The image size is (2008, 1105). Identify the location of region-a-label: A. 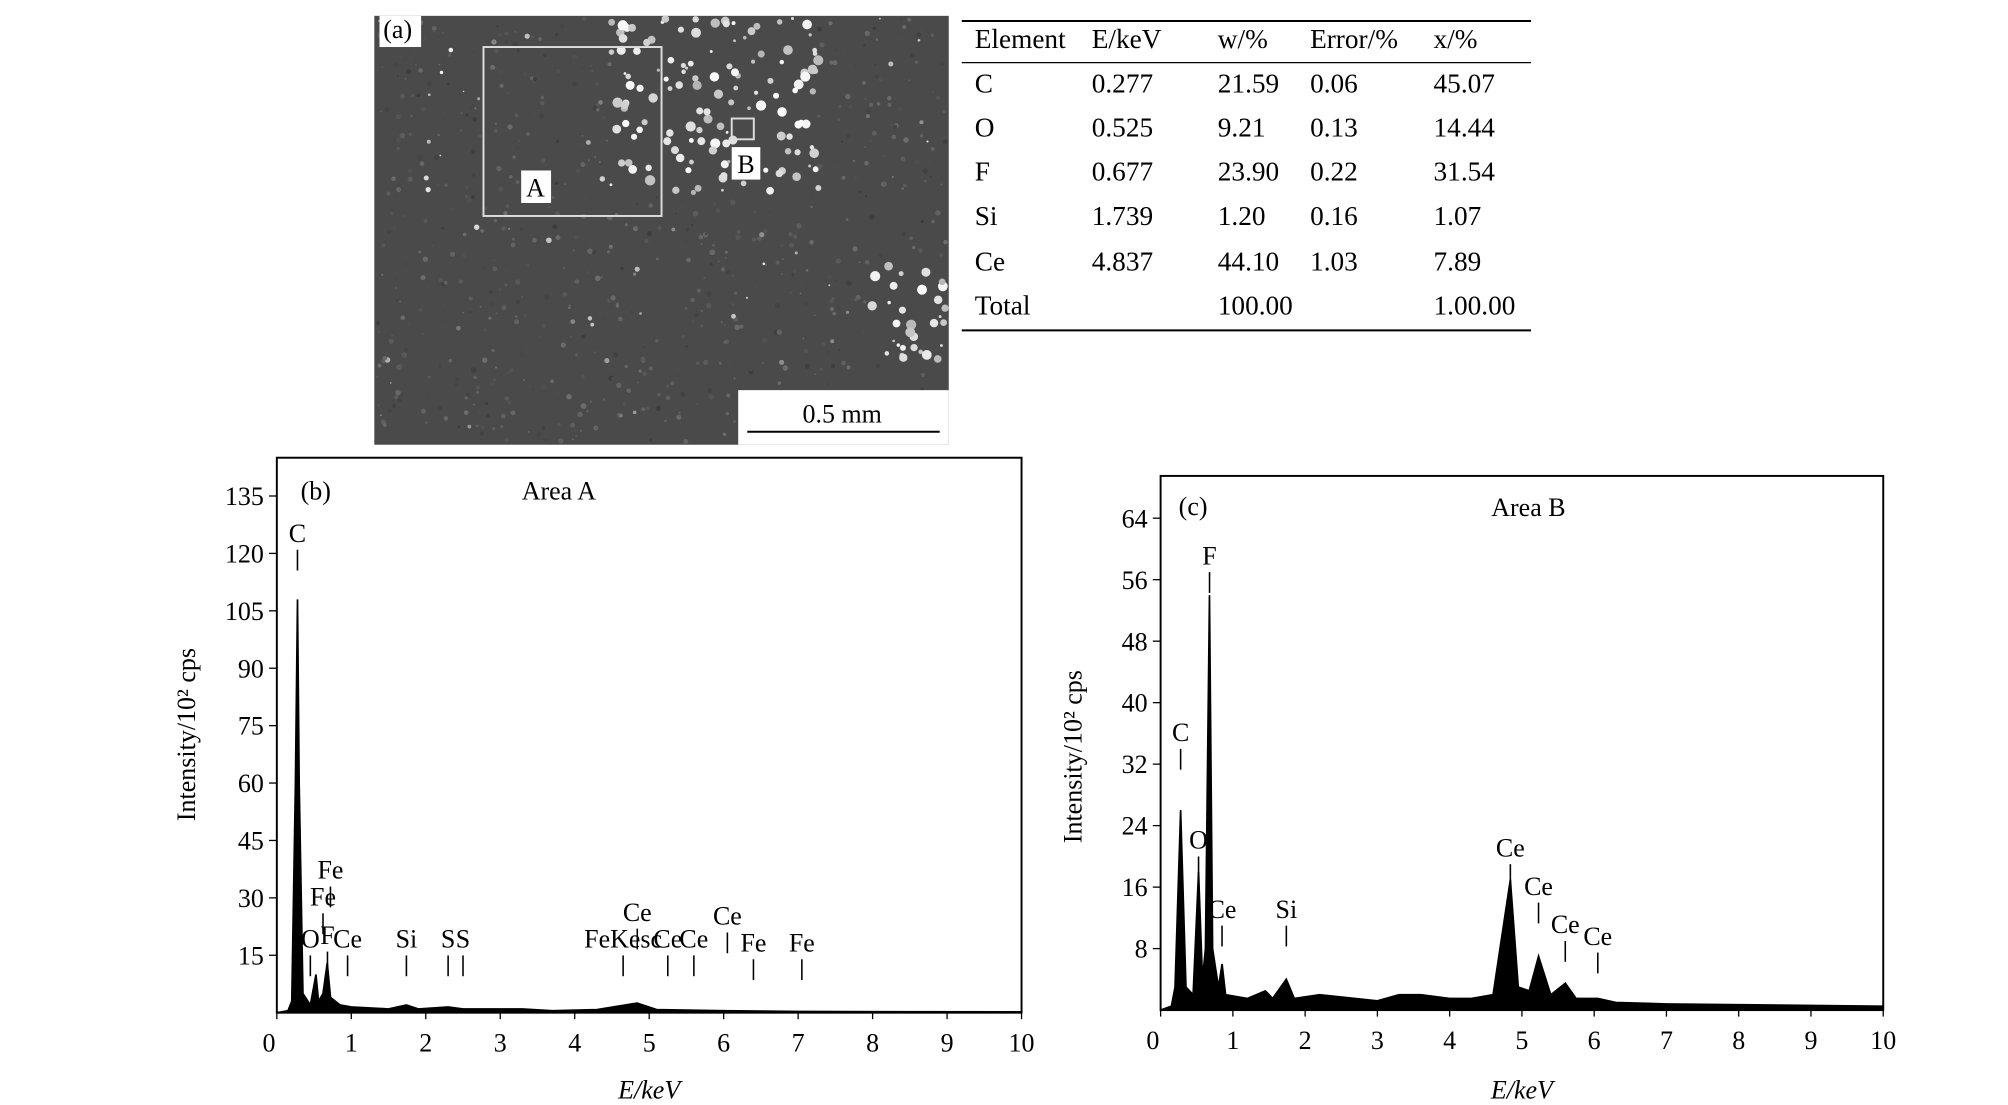
(535, 187).